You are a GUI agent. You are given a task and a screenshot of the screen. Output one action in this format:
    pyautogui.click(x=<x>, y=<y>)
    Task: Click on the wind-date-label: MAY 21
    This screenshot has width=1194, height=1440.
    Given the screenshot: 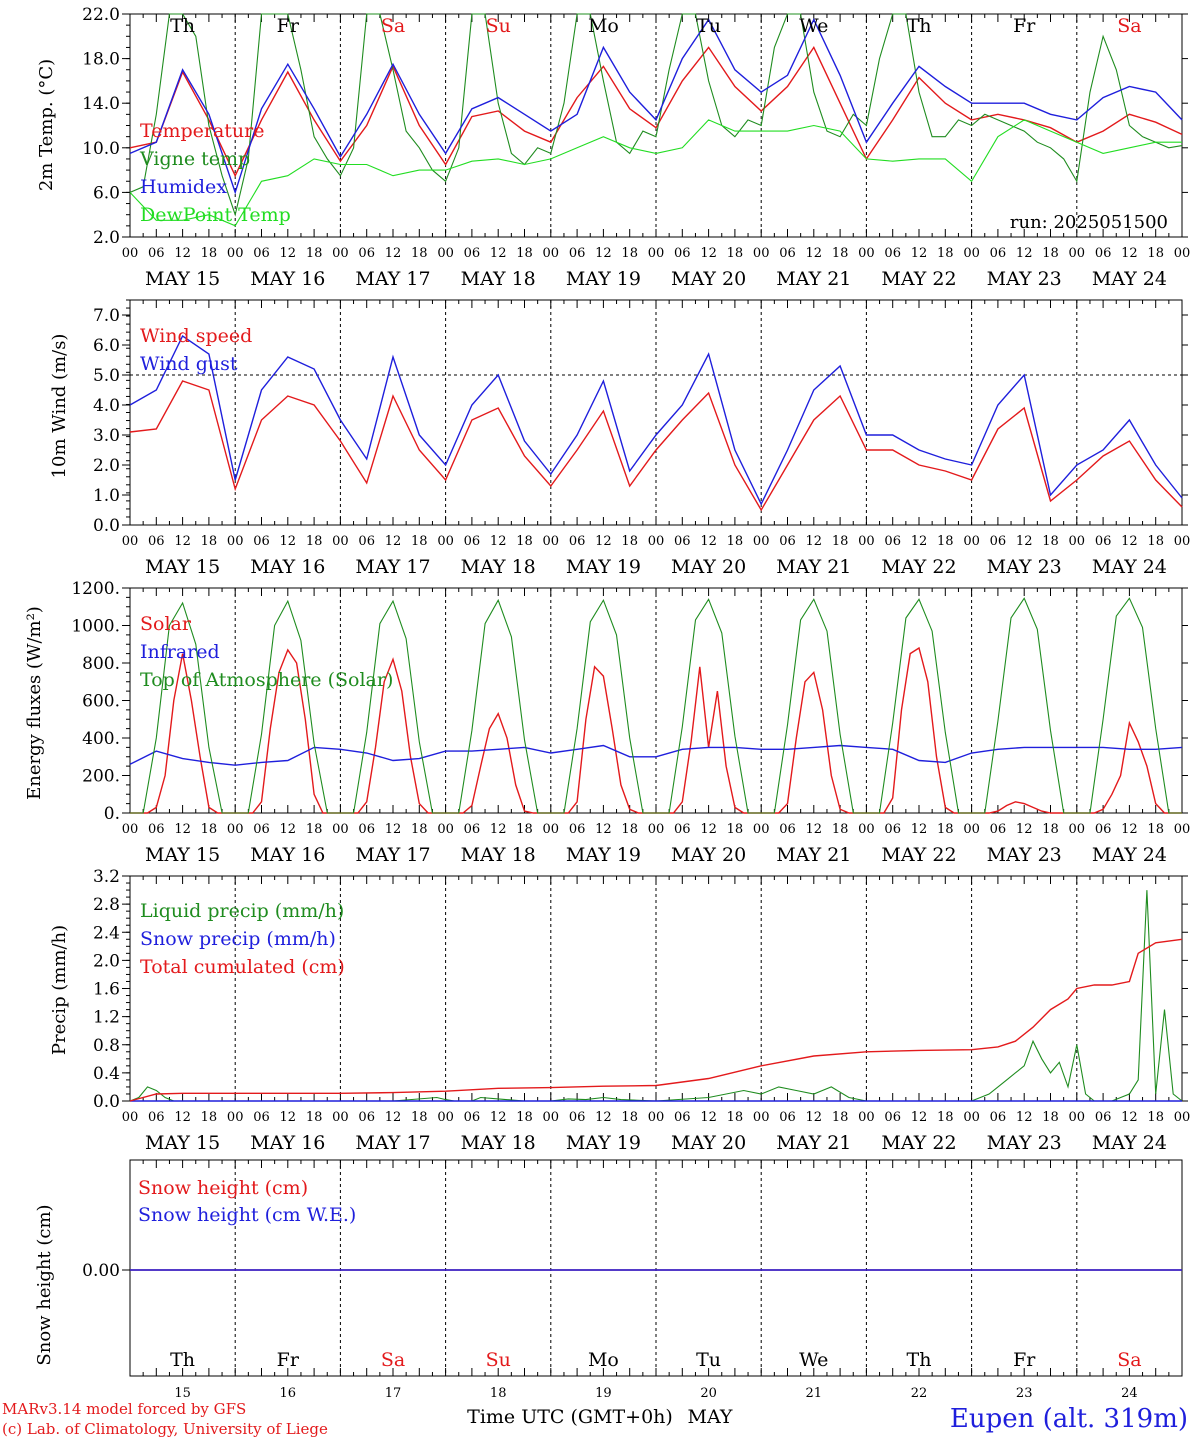 What is the action you would take?
    pyautogui.click(x=813, y=567)
    